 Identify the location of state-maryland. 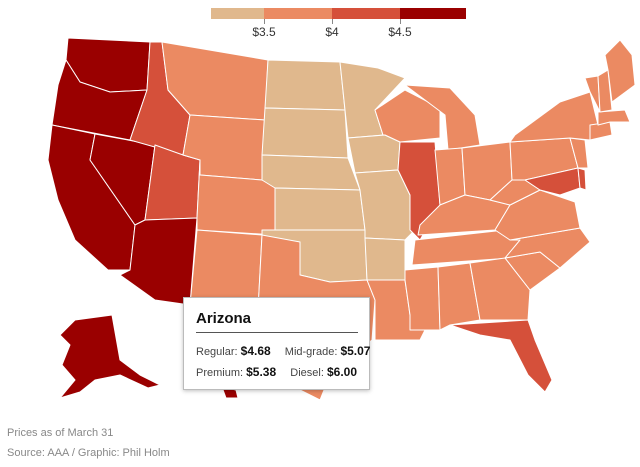
(552, 181).